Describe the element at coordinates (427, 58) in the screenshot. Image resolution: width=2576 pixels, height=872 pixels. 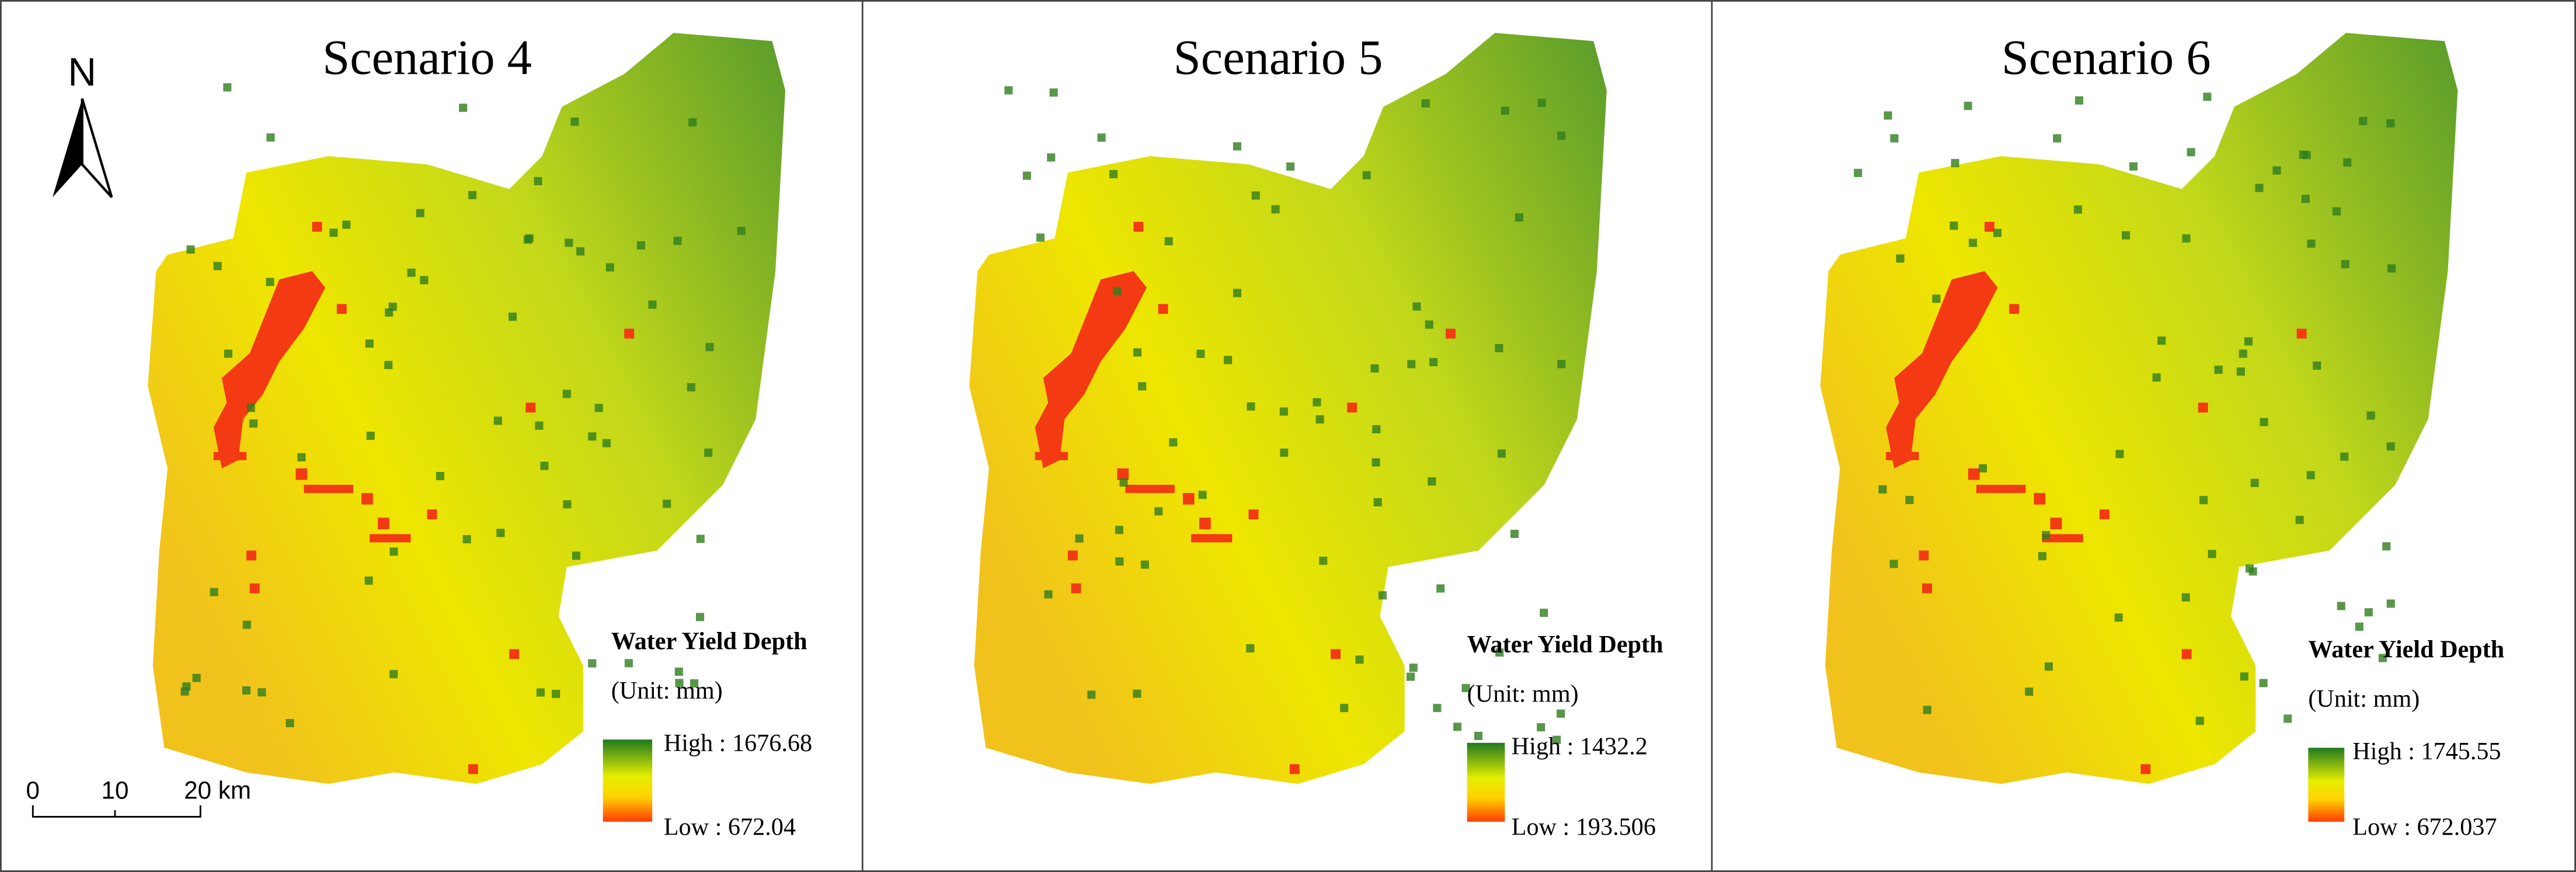
I see `panel-title: Scenario 4` at that location.